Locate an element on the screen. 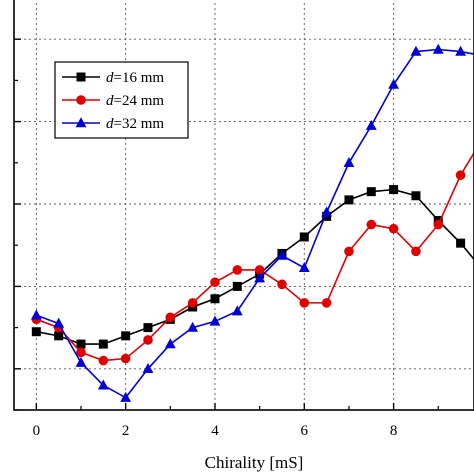 The height and width of the screenshot is (474, 474). legend-item: d=32 mm is located at coordinates (113, 124).